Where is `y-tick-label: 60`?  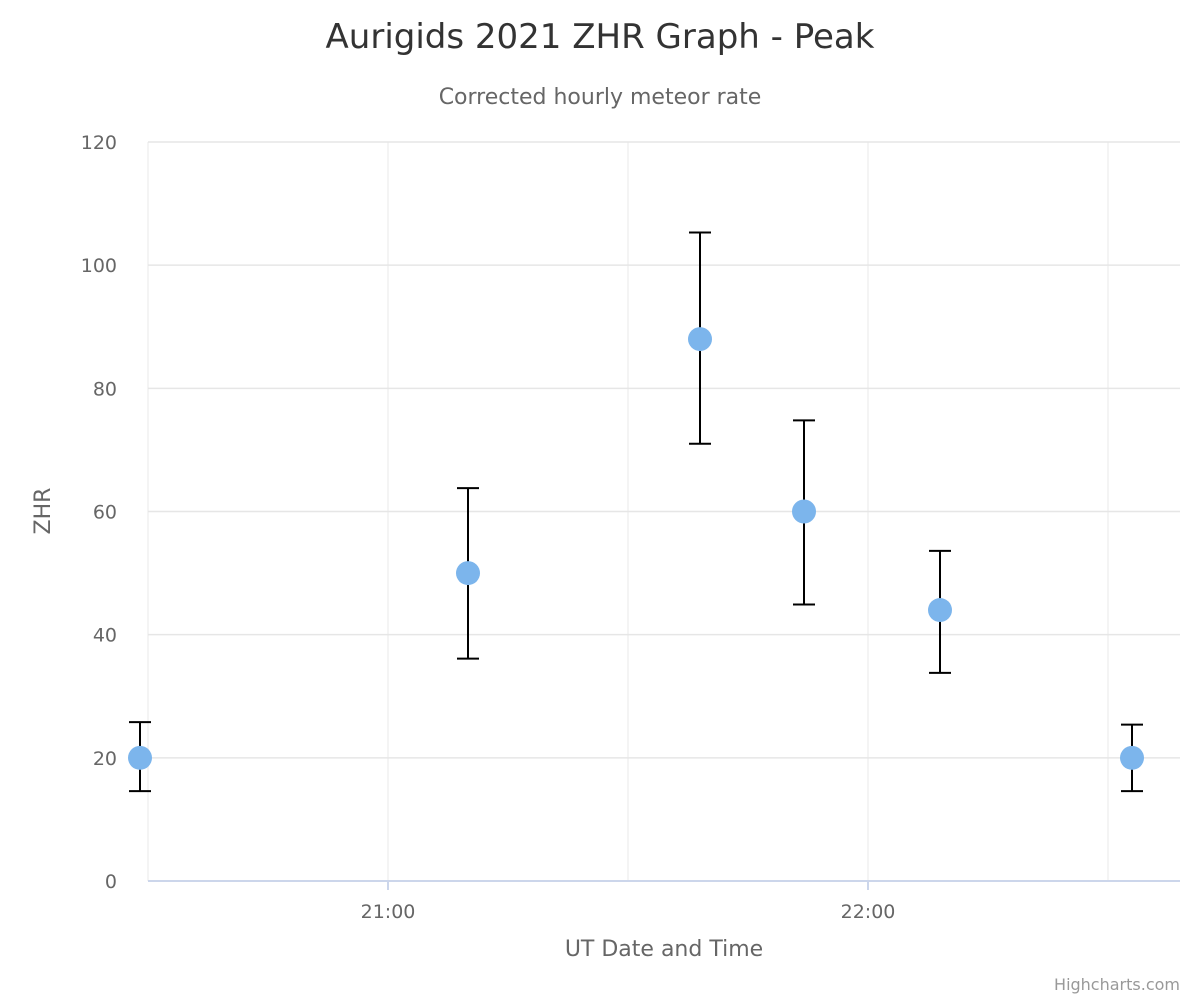 y-tick-label: 60 is located at coordinates (105, 513).